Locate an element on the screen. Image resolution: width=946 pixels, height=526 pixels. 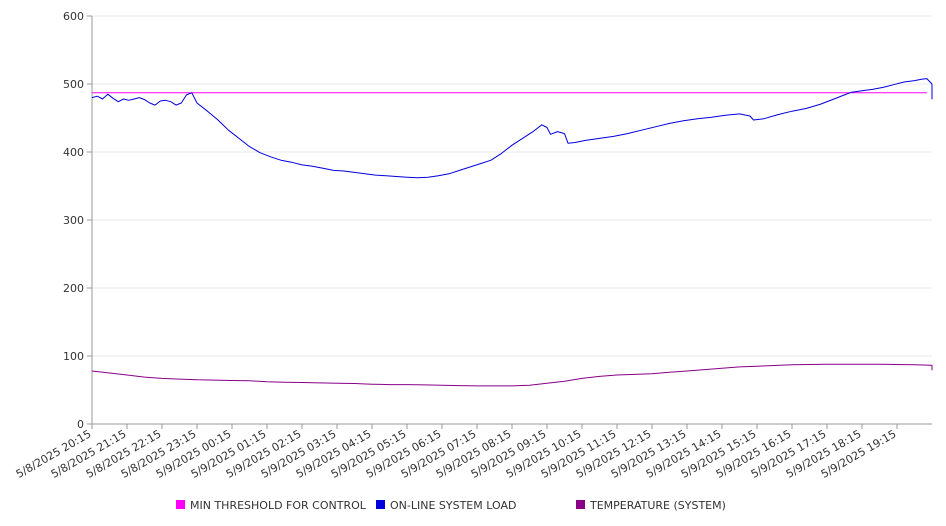
legend-label: TEMPERATURE (SYSTEM) is located at coordinates (657, 505).